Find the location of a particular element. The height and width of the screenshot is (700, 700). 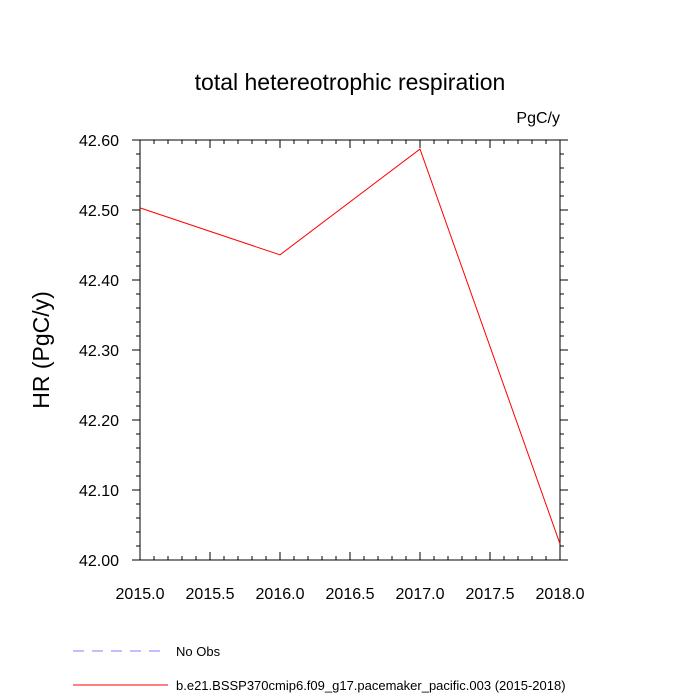

y-tick-label: 42.50 is located at coordinates (99, 211).